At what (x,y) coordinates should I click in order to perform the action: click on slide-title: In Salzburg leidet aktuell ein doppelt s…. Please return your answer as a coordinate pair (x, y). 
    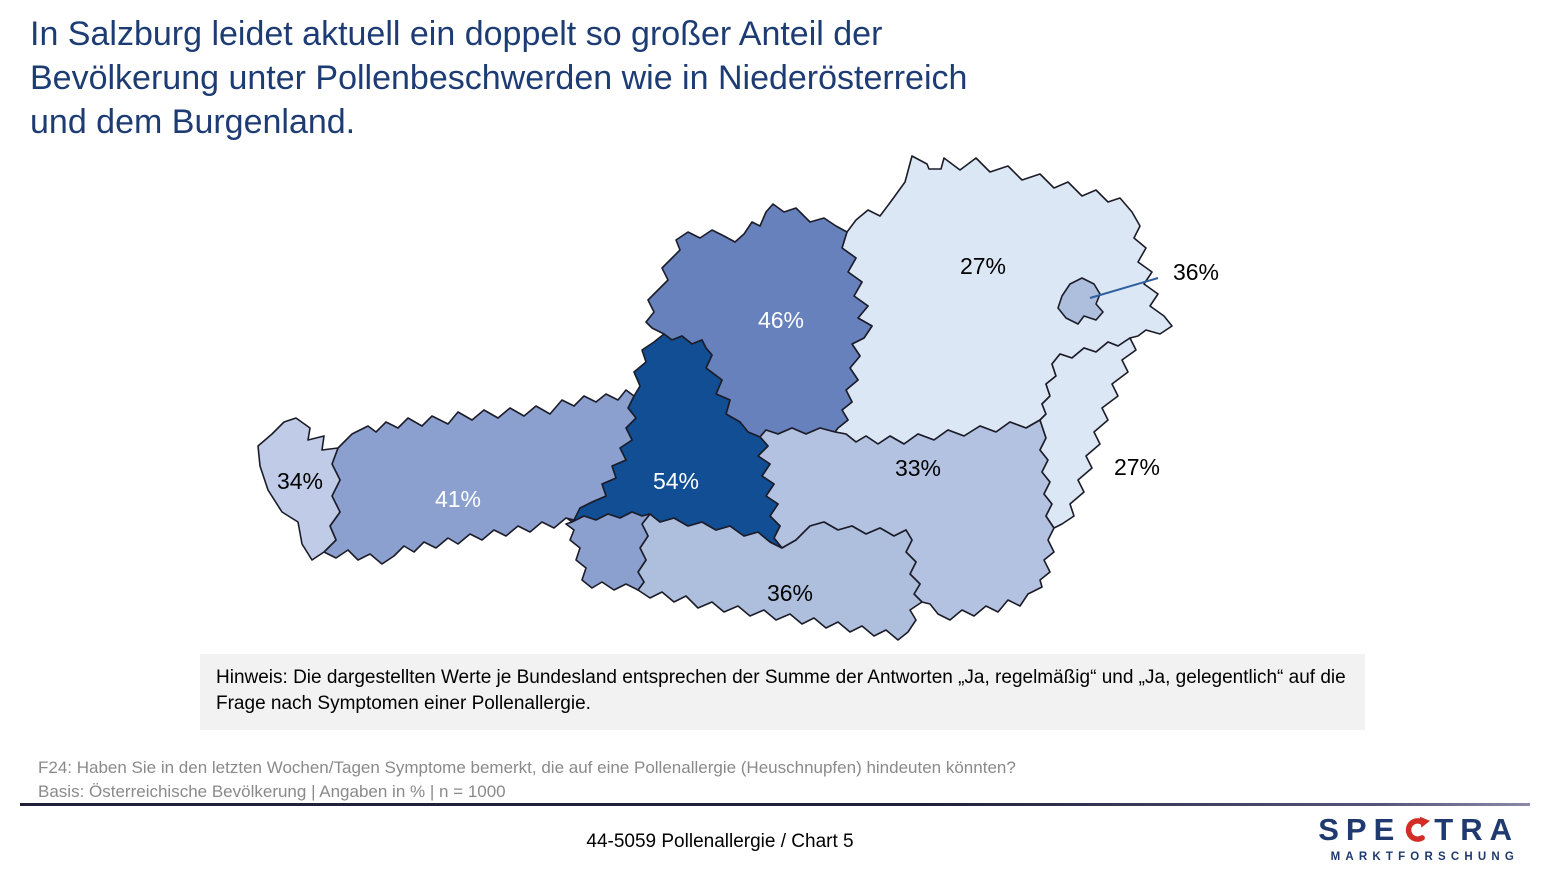
    Looking at the image, I should click on (630, 78).